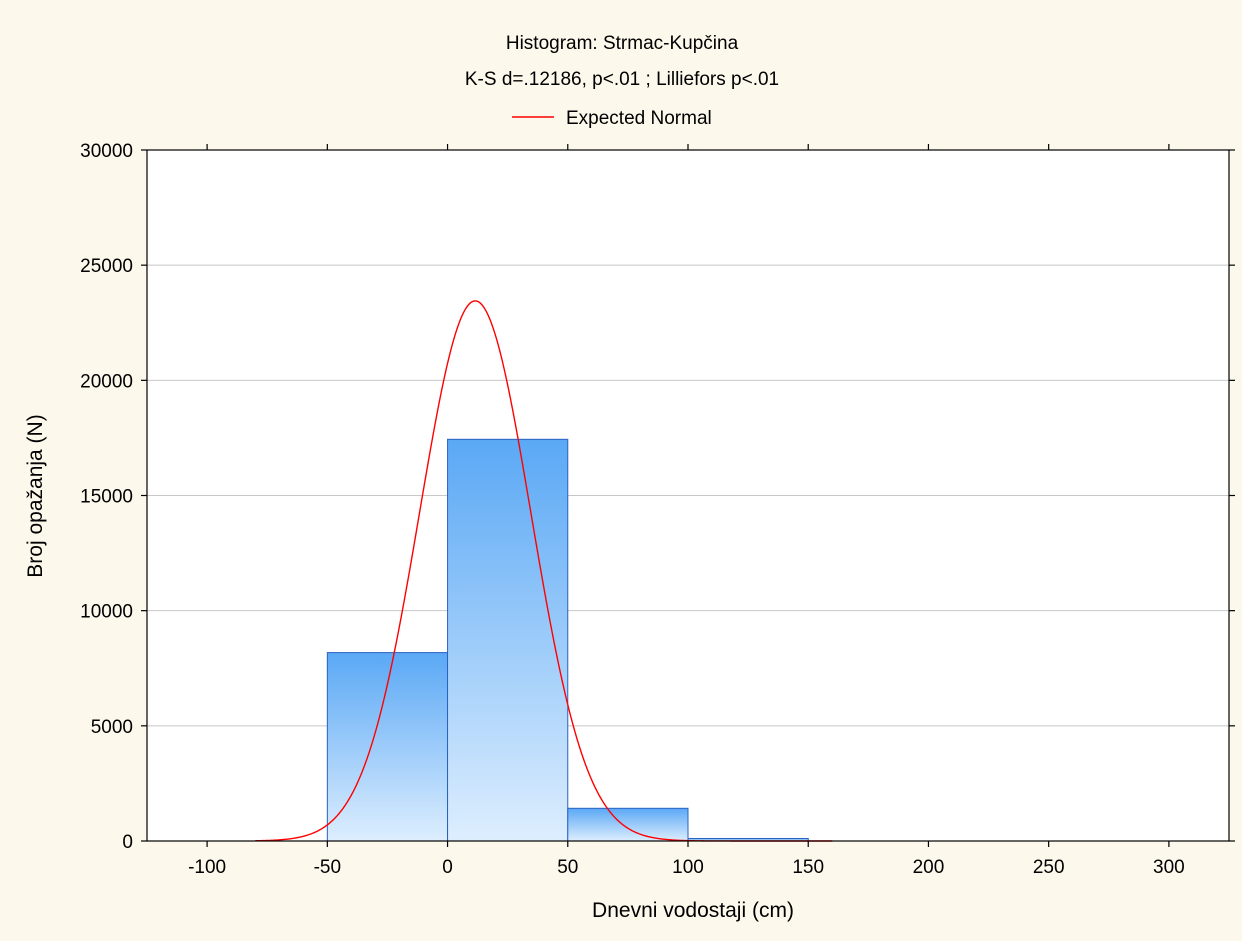 This screenshot has height=941, width=1242. I want to click on y-tick-label-25000: 25000, so click(106, 266).